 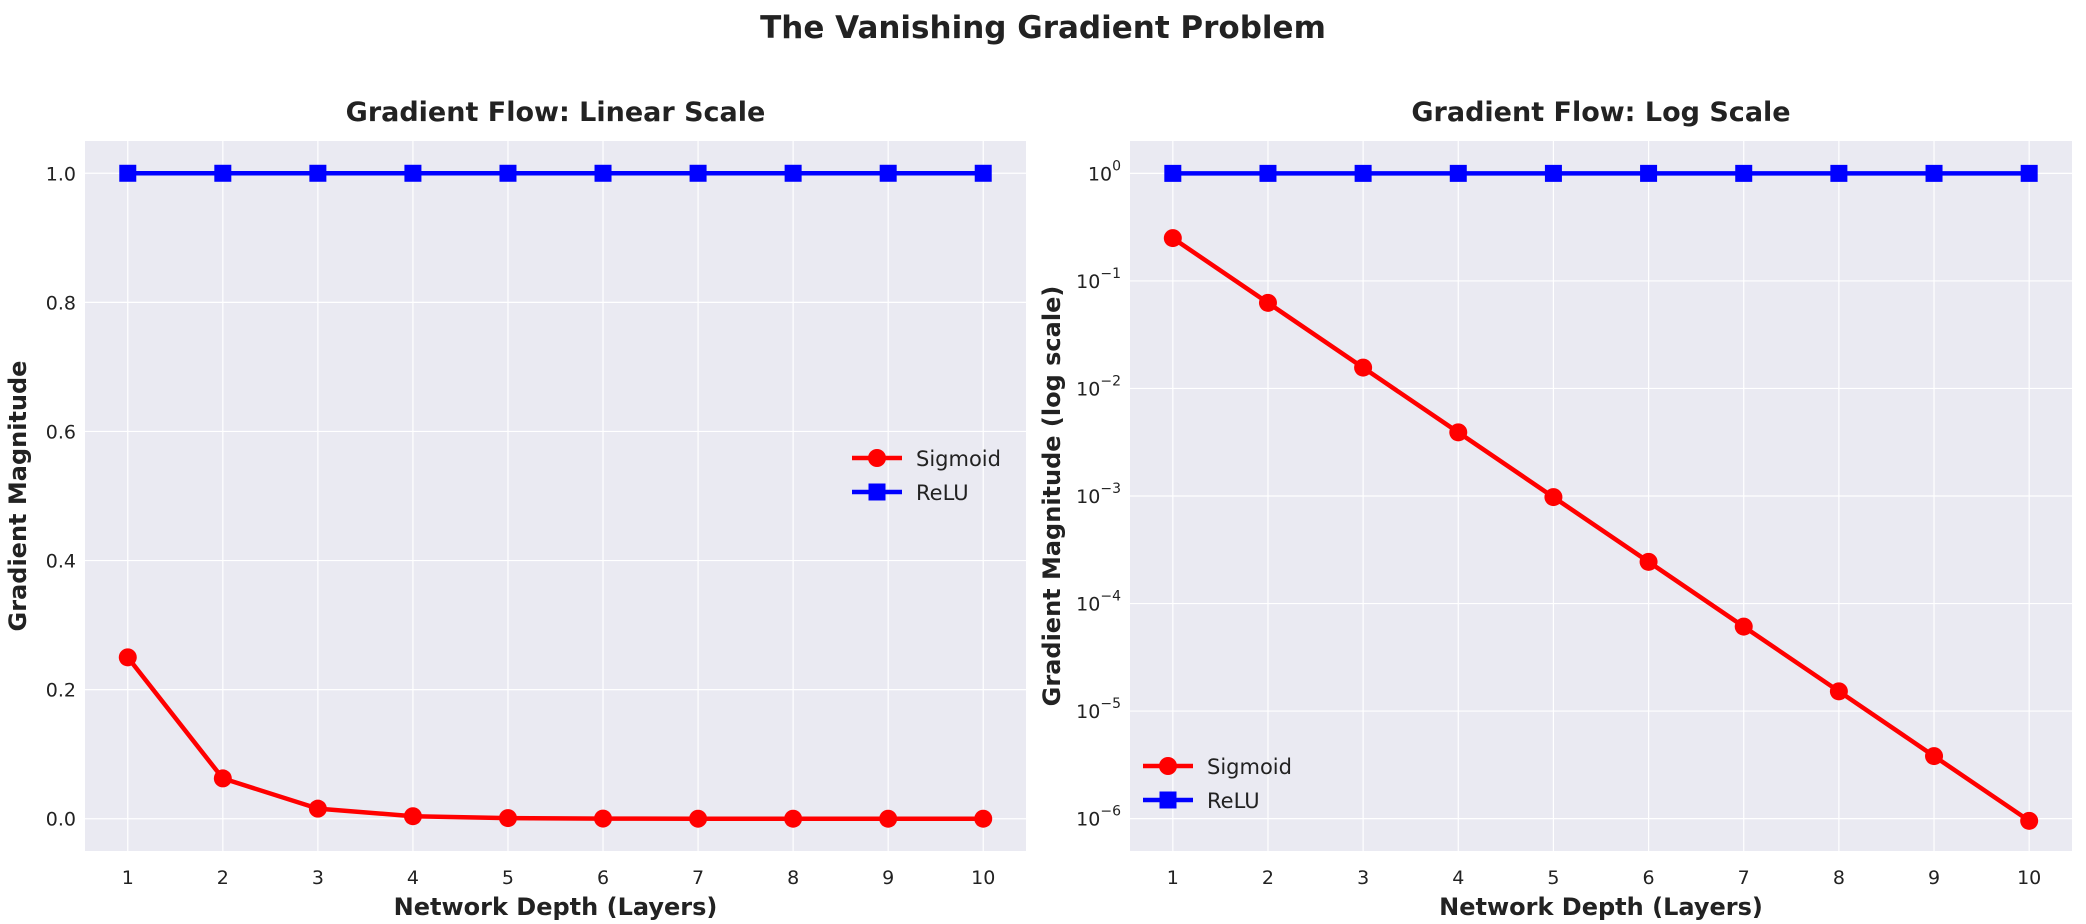 What do you see at coordinates (61, 303) in the screenshot?
I see `y-tick-label: 0.8` at bounding box center [61, 303].